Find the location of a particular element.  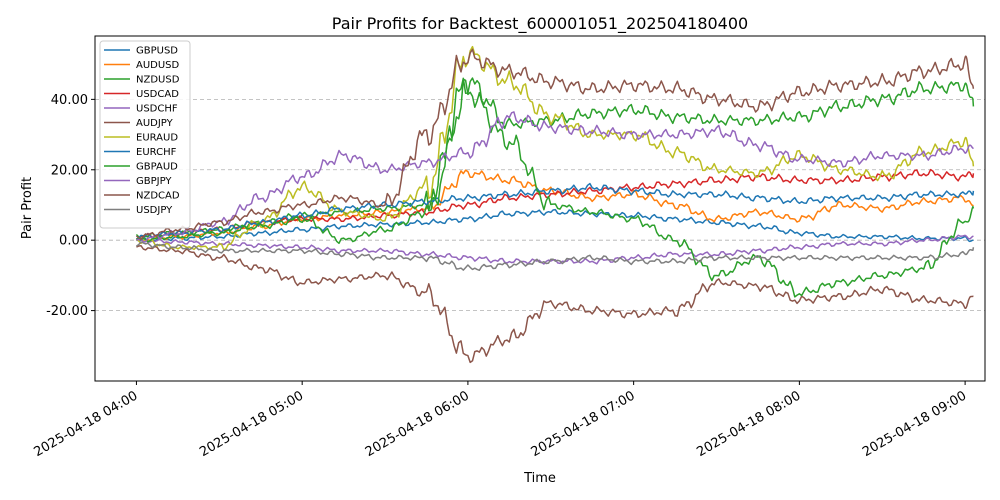

legend-label: USDCAD is located at coordinates (157, 94).